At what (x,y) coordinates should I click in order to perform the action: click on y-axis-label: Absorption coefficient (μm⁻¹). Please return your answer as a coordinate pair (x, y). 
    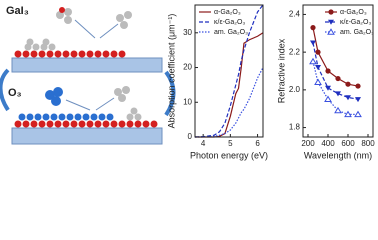
    Looking at the image, I should click on (171, 71).